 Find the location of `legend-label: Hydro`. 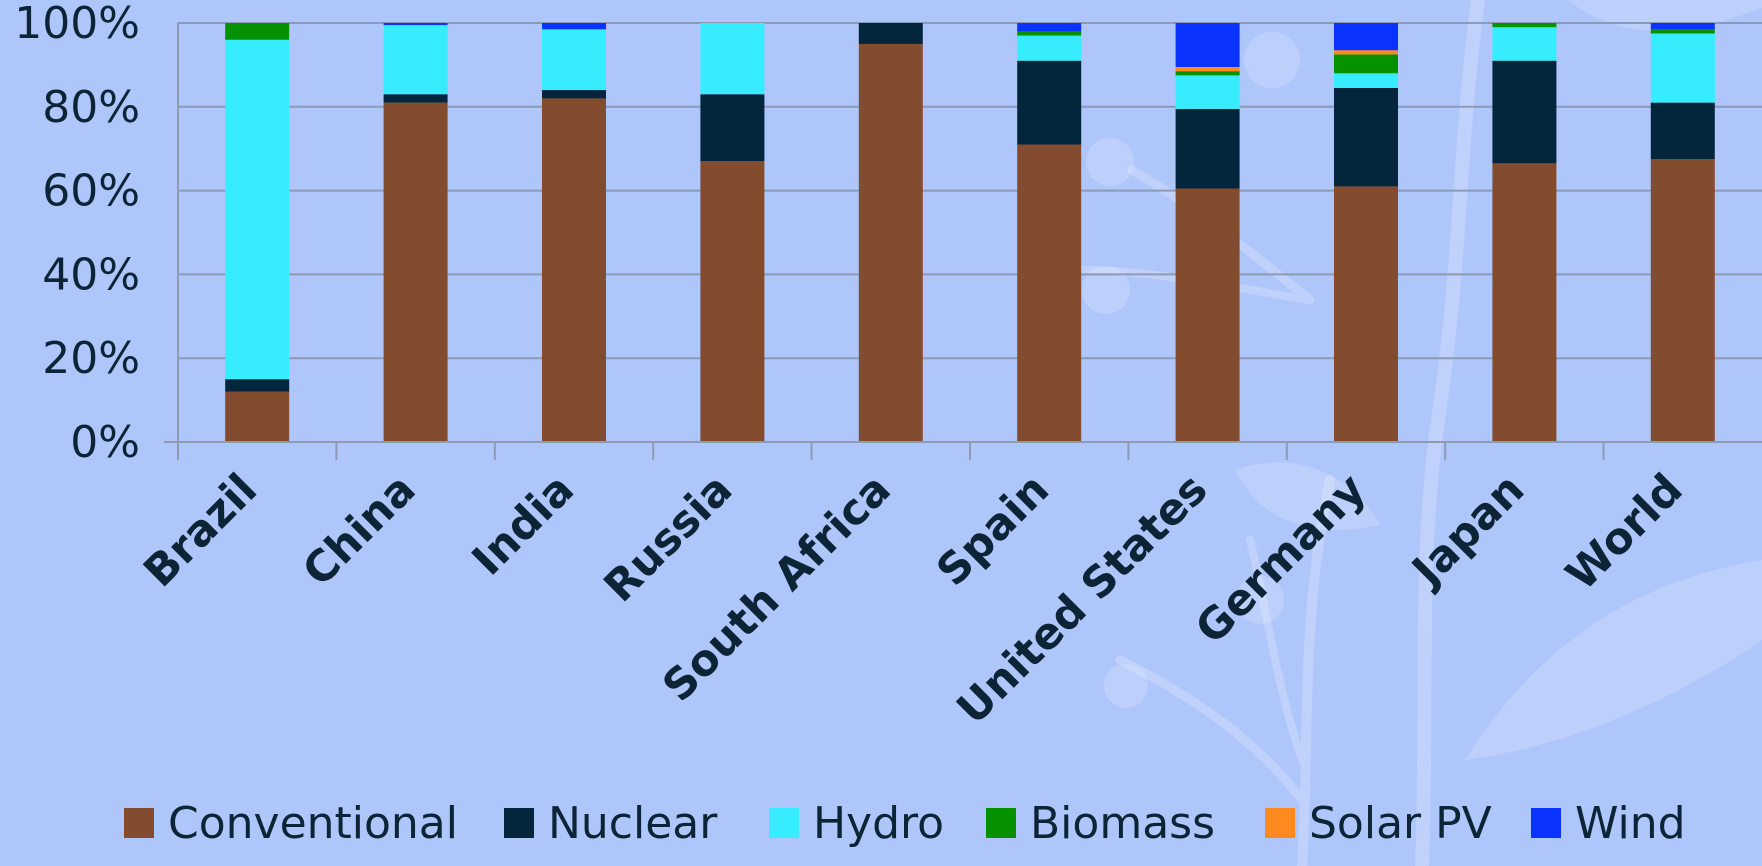

legend-label: Hydro is located at coordinates (878, 823).